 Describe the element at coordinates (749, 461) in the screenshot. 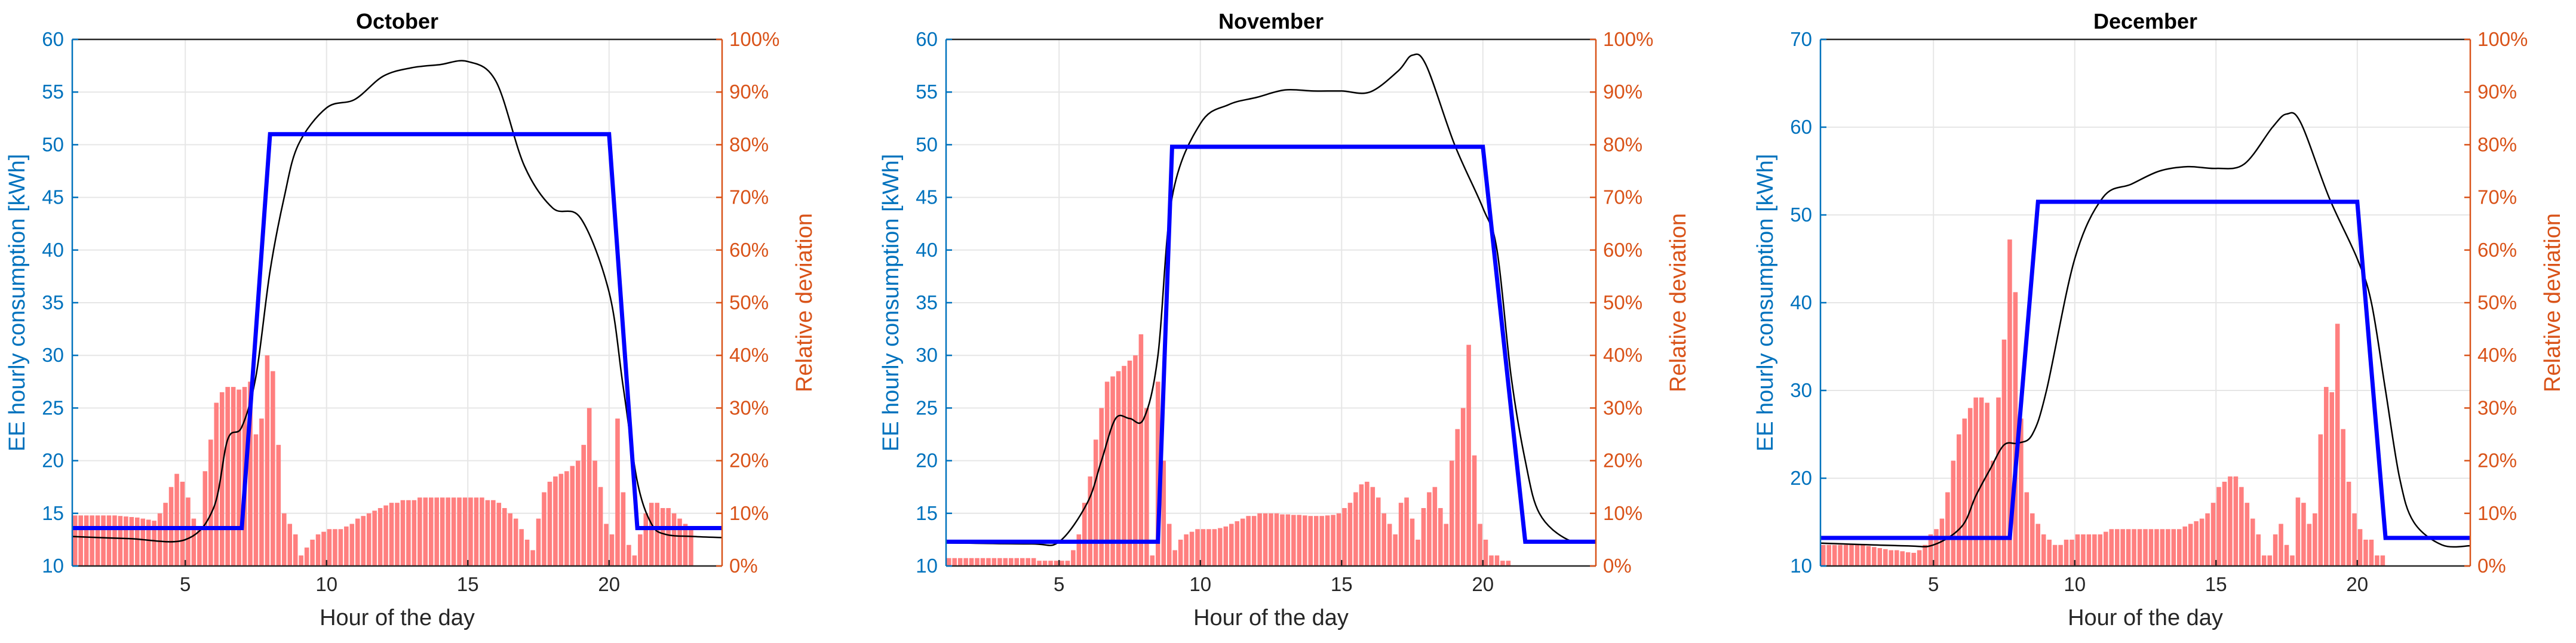

I see `y2-tick-label: 20%` at that location.